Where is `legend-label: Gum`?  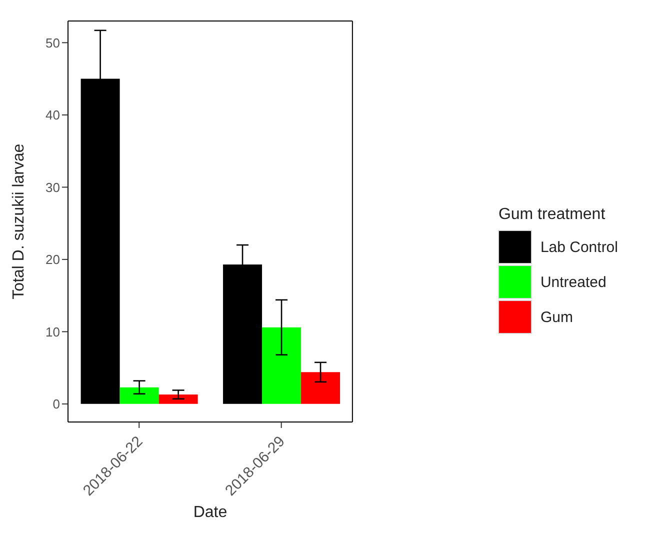
legend-label: Gum is located at coordinates (556, 317).